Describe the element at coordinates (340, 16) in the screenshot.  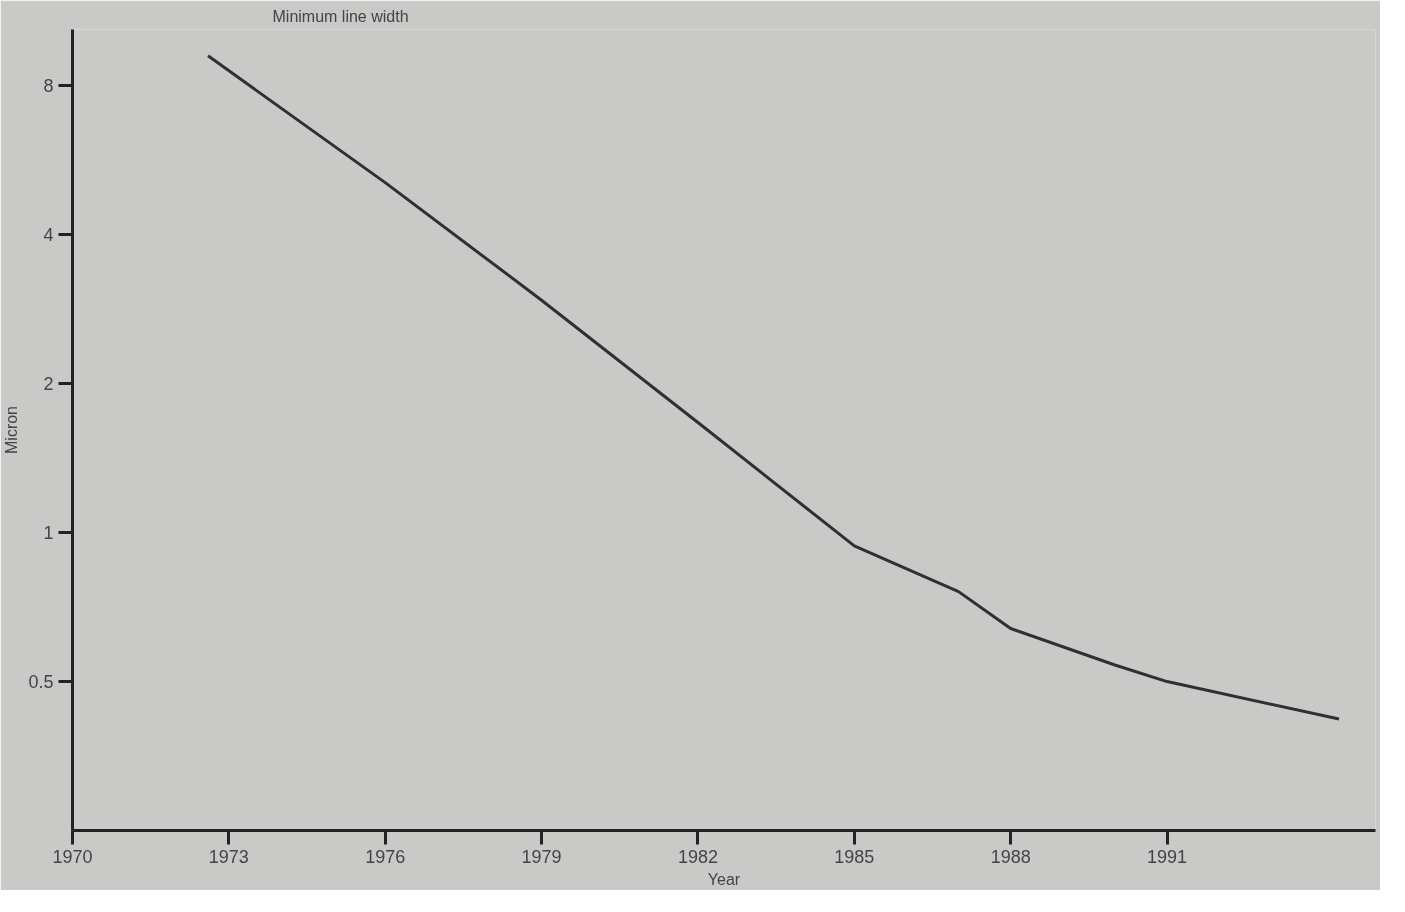
I see `chart-title: Minimum line width` at that location.